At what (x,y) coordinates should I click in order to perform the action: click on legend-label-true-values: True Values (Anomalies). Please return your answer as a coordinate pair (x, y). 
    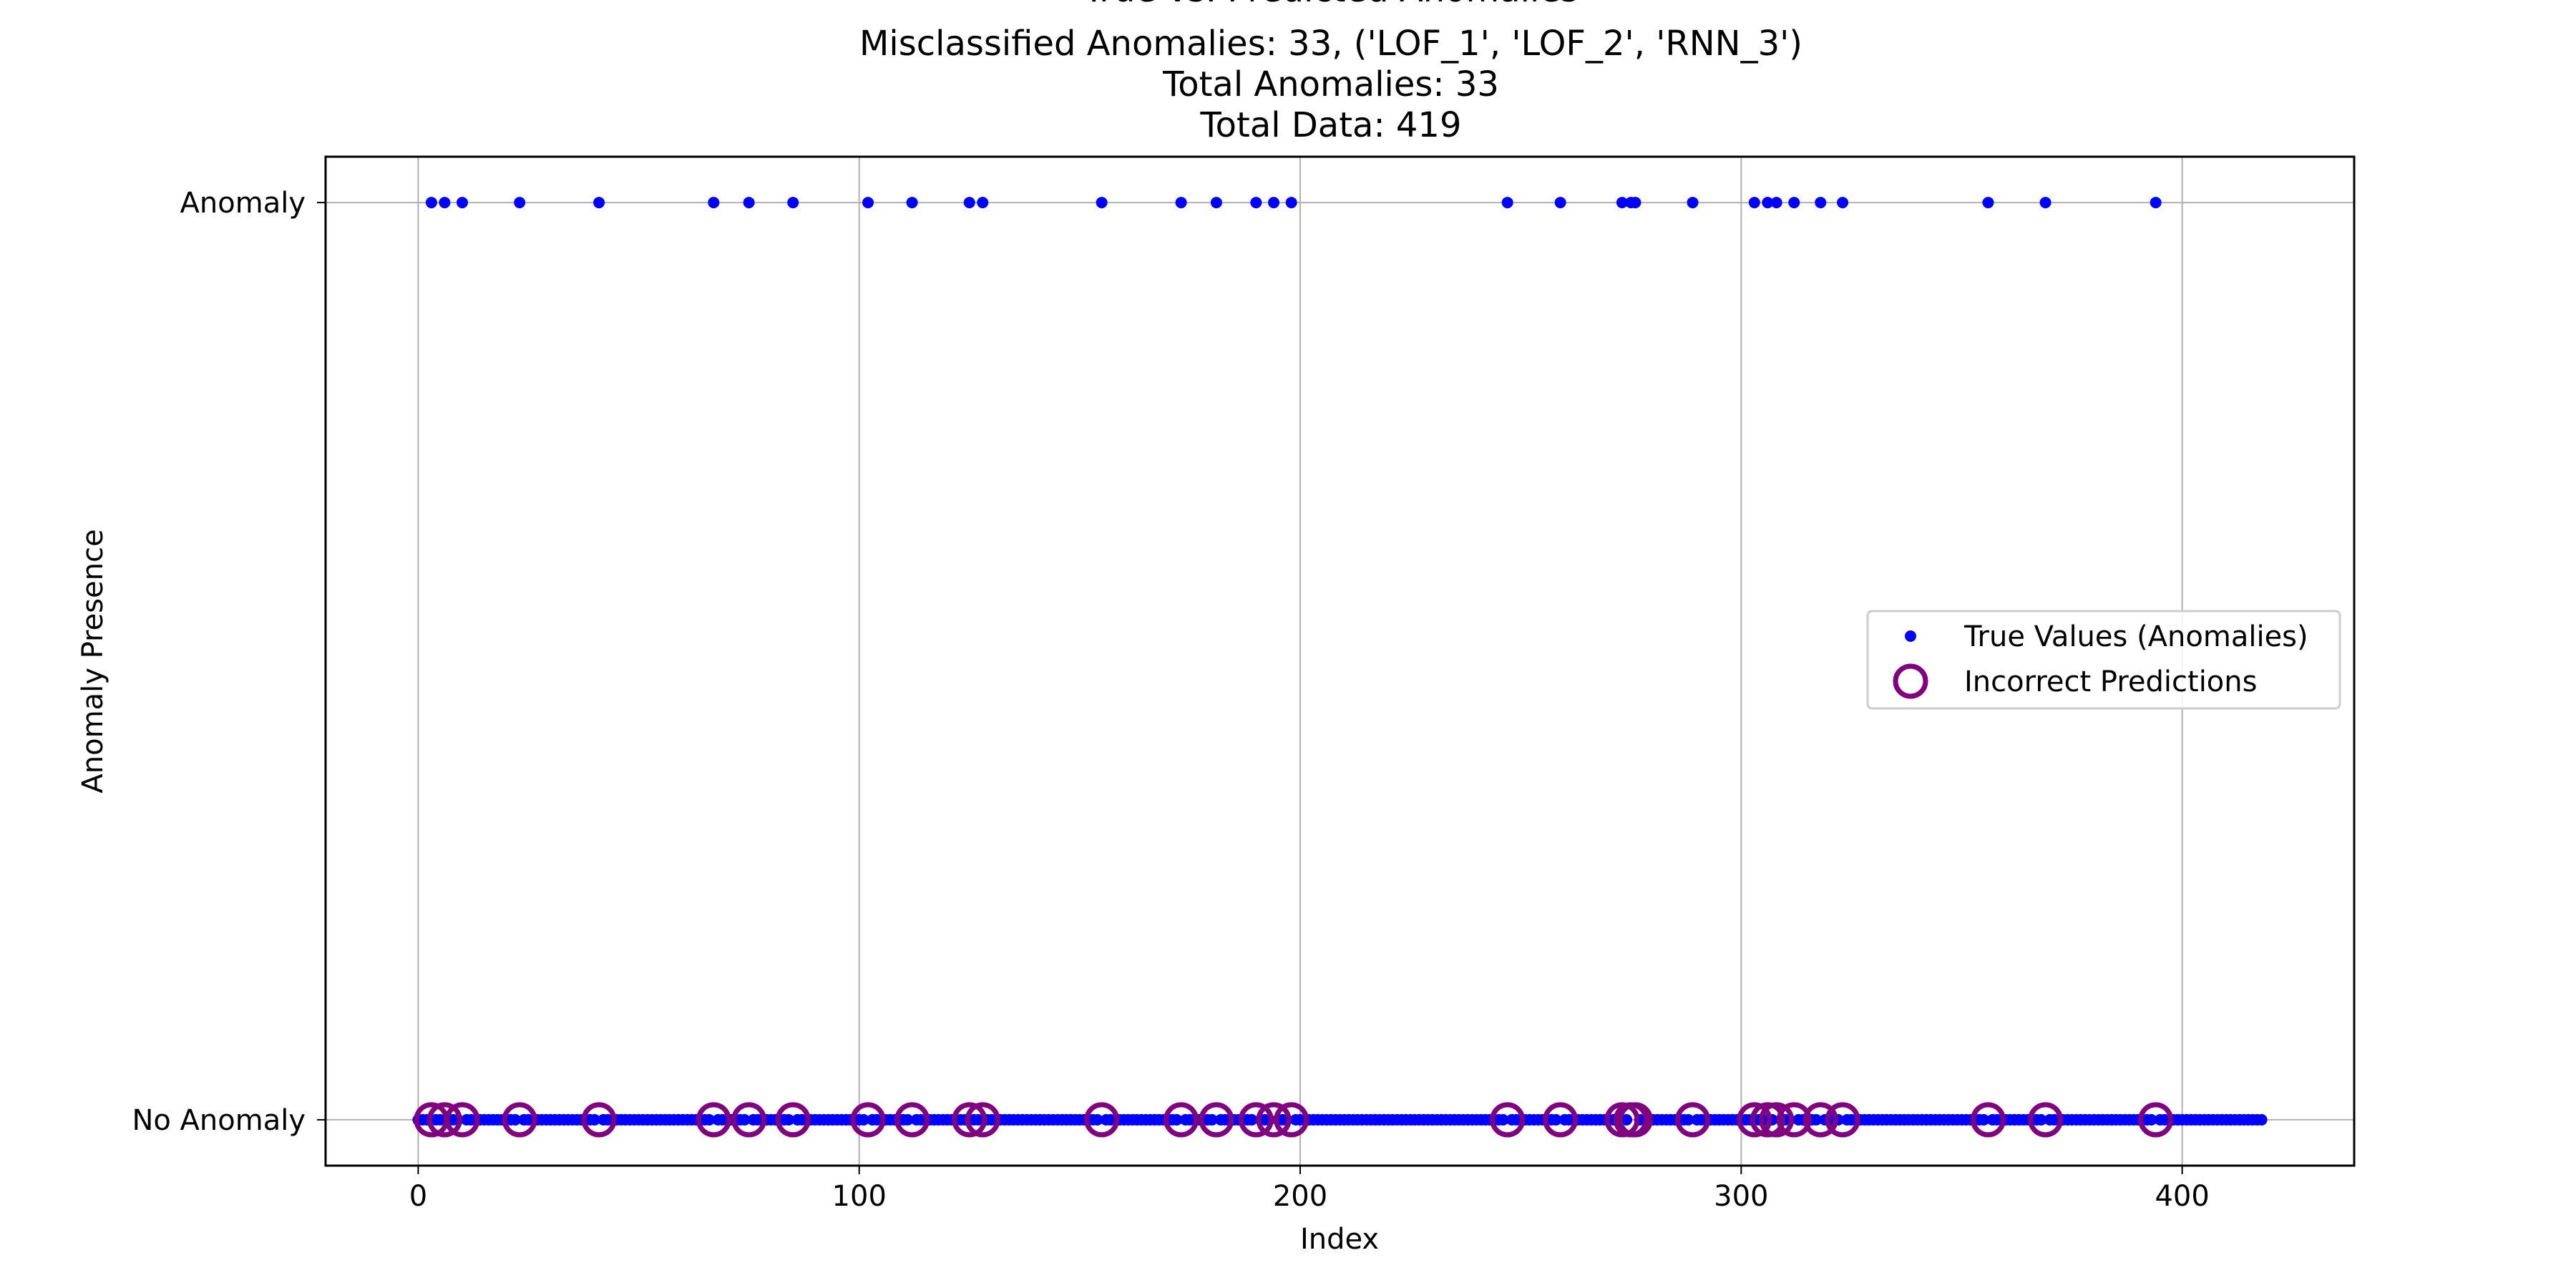
    Looking at the image, I should click on (2135, 636).